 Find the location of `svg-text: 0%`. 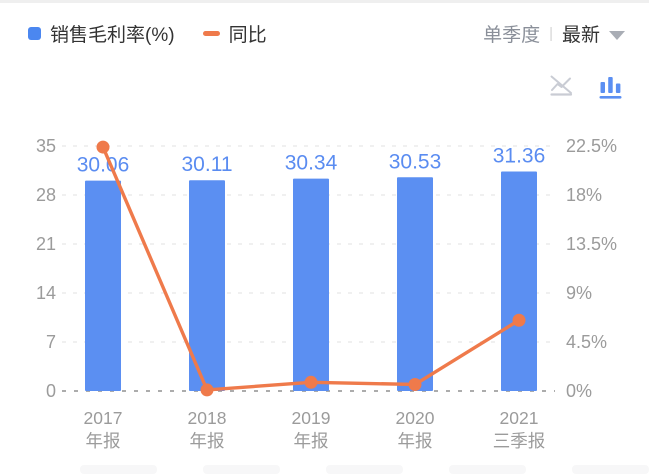

svg-text: 0% is located at coordinates (579, 391).